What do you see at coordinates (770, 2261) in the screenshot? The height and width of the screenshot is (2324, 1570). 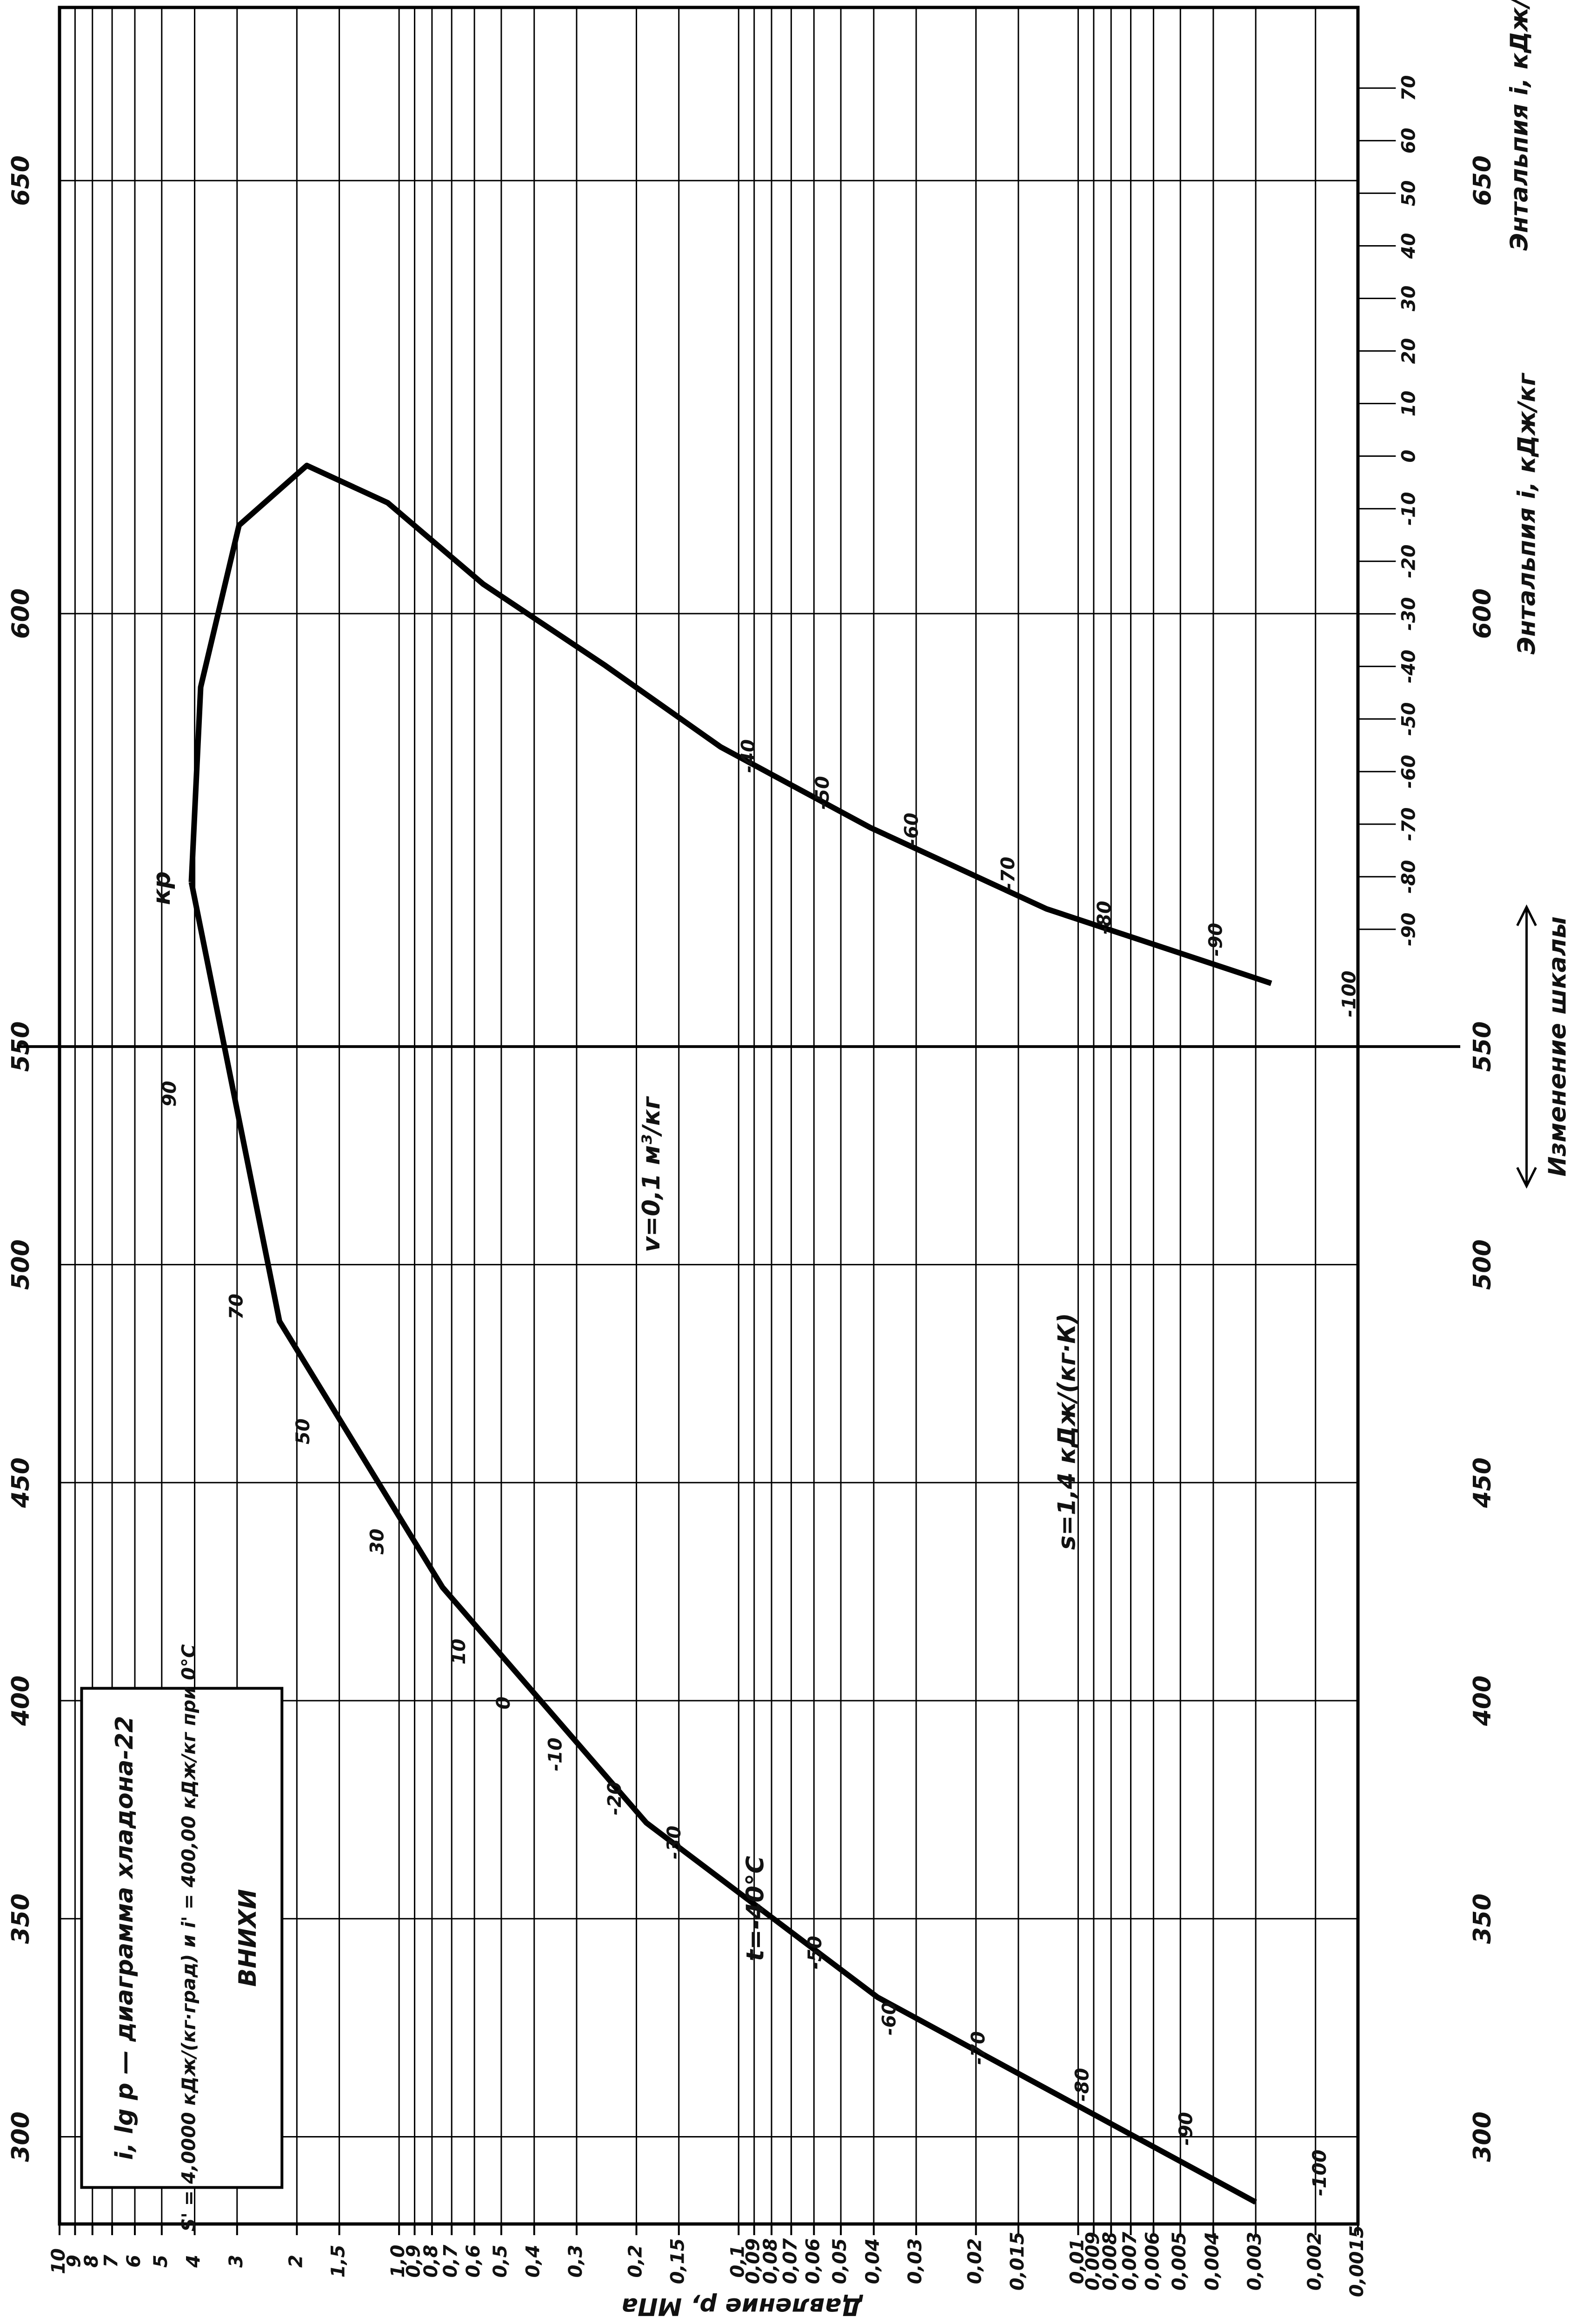 I see `x-tick-label: 0,08` at bounding box center [770, 2261].